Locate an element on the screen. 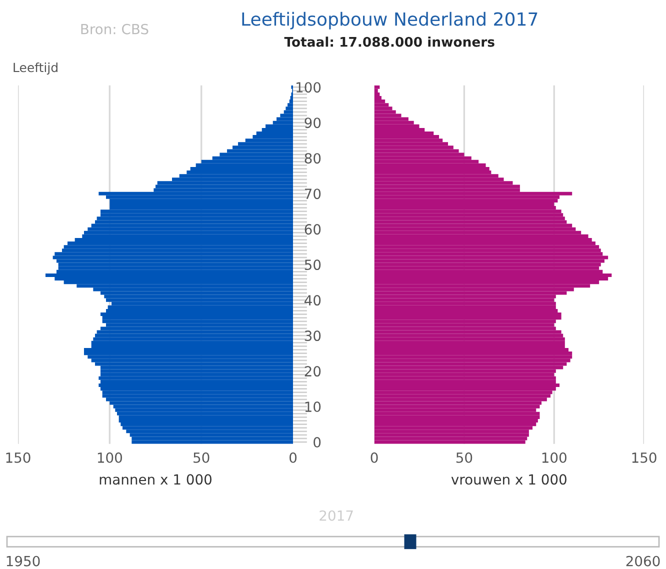 The width and height of the screenshot is (666, 569). x-axis-title: vrouwen x 1 000 is located at coordinates (508, 479).